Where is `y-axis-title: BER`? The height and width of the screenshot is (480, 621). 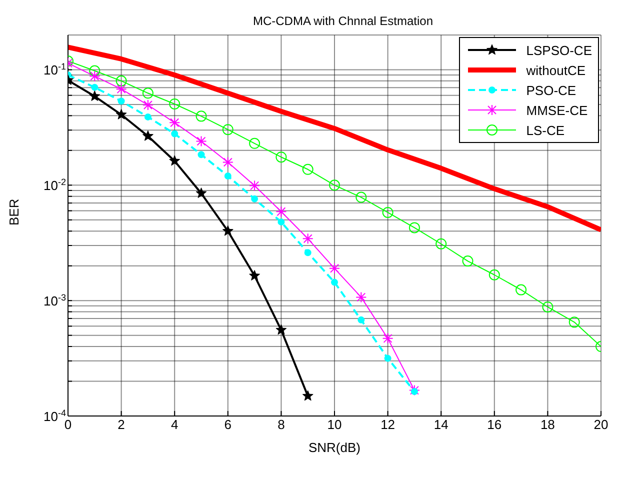
y-axis-title: BER is located at coordinates (14, 212).